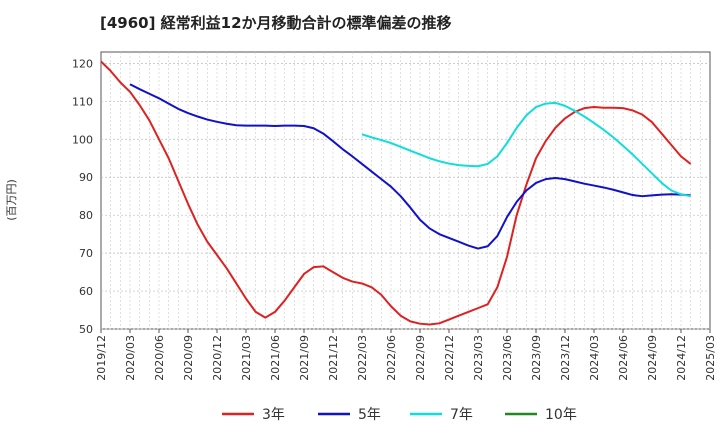 This screenshot has width=720, height=440. I want to click on legend-label-1: 5年, so click(369, 415).